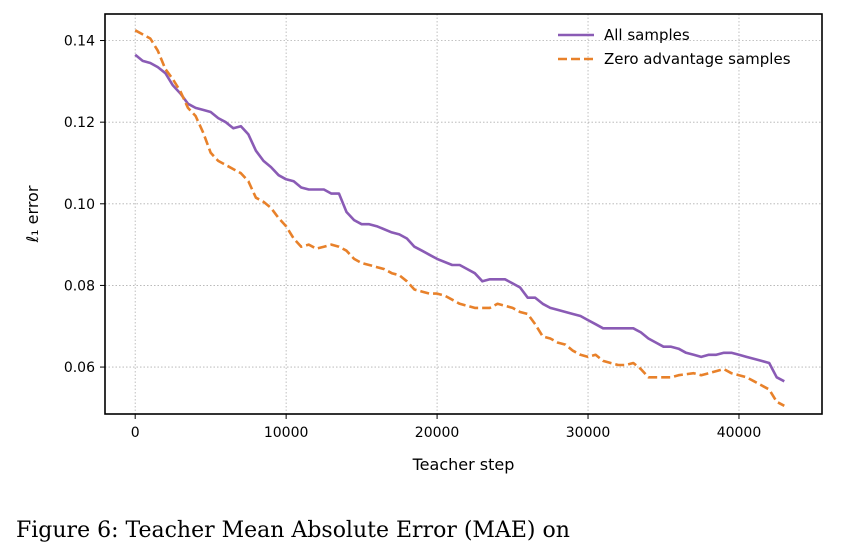  I want to click on x-tick-label: 0, so click(135, 433).